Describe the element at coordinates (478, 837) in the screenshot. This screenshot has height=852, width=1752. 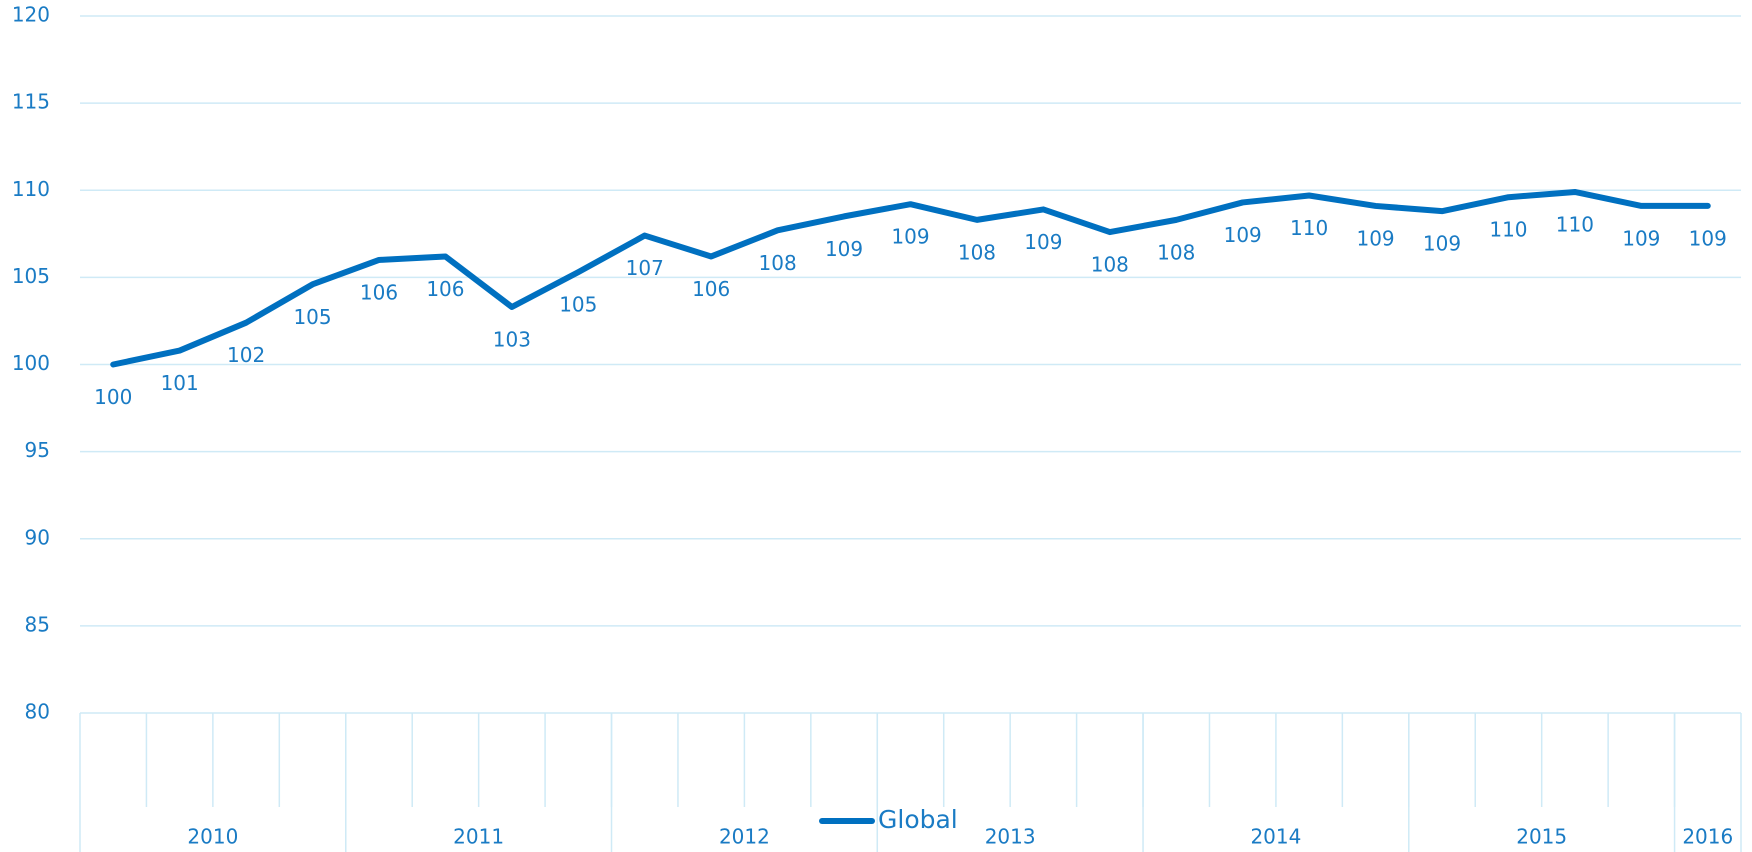
I see `x-group-label: 2011` at that location.